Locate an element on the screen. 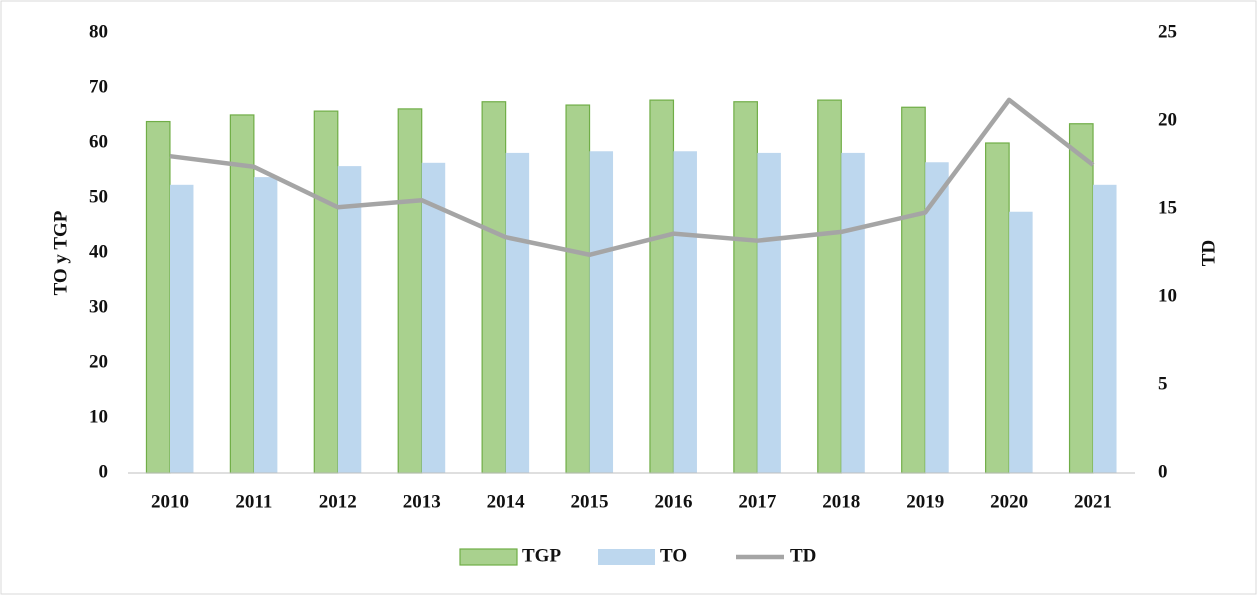 The width and height of the screenshot is (1258, 596). x-tick-label: 2018 is located at coordinates (841, 501).